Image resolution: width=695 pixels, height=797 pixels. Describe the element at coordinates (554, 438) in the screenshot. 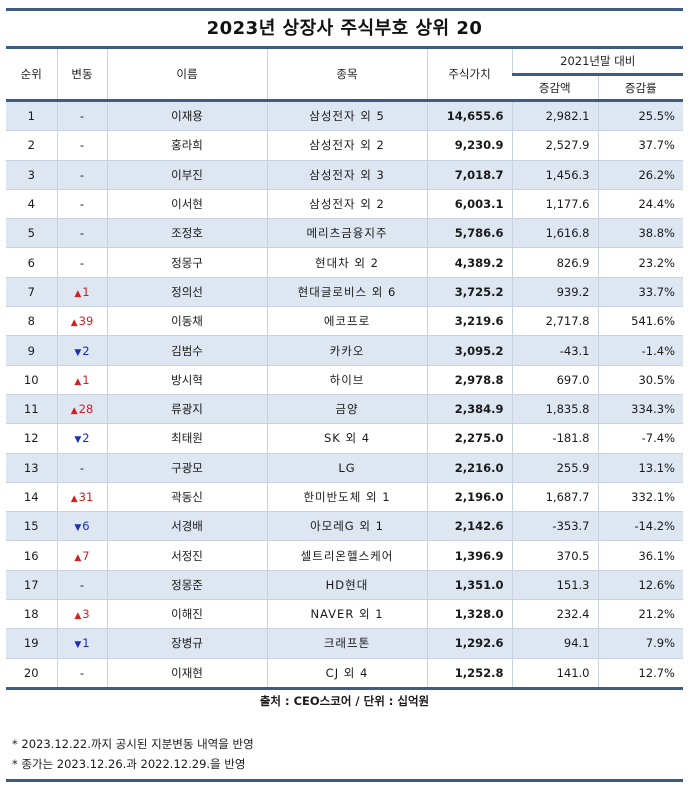

I see `cell-amount: -181.8` at that location.